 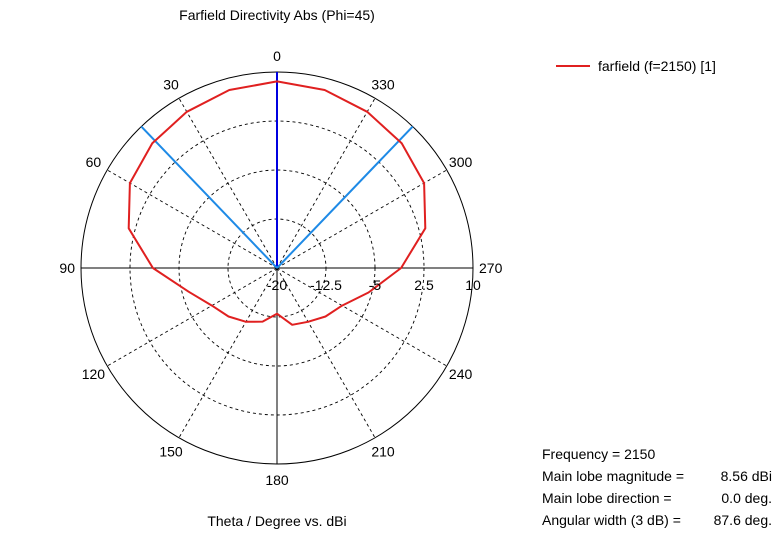 What do you see at coordinates (746, 476) in the screenshot?
I see `magnitude-value: 8.56 dBi` at bounding box center [746, 476].